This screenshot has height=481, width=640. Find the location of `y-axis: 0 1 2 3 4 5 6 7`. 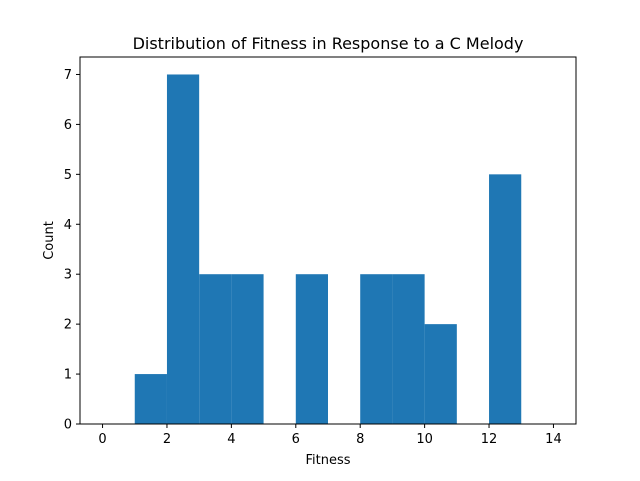

y-axis: 0 1 2 3 4 5 6 7 is located at coordinates (72, 250).